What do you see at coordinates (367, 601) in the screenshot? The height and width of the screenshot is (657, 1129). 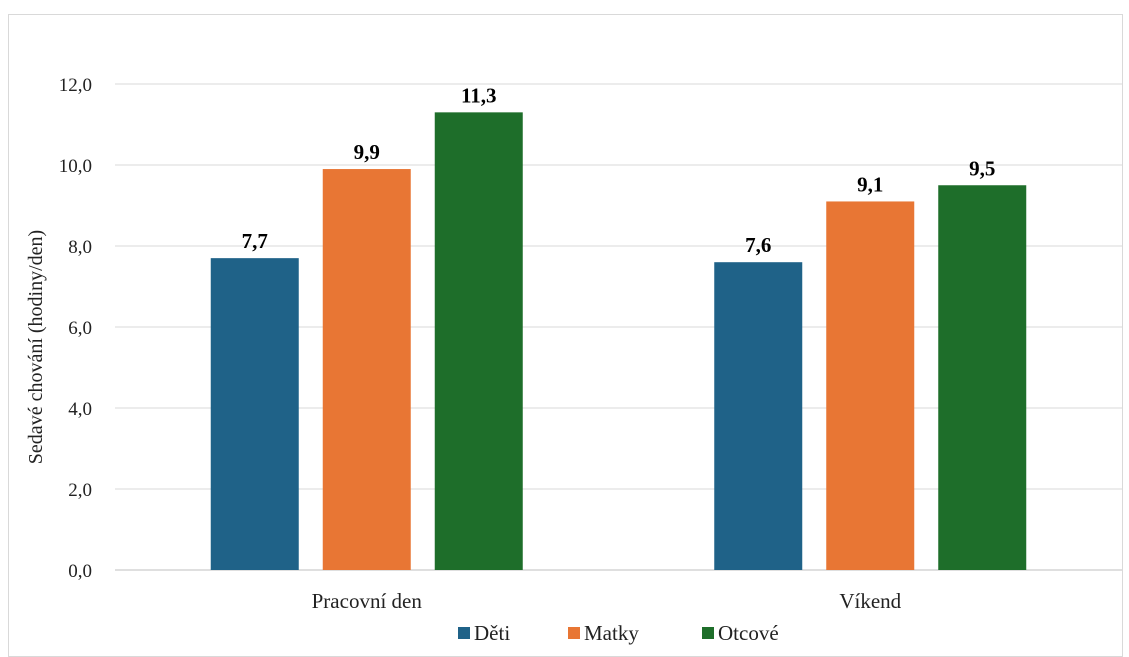 I see `x-category-label: Pracovní den` at bounding box center [367, 601].